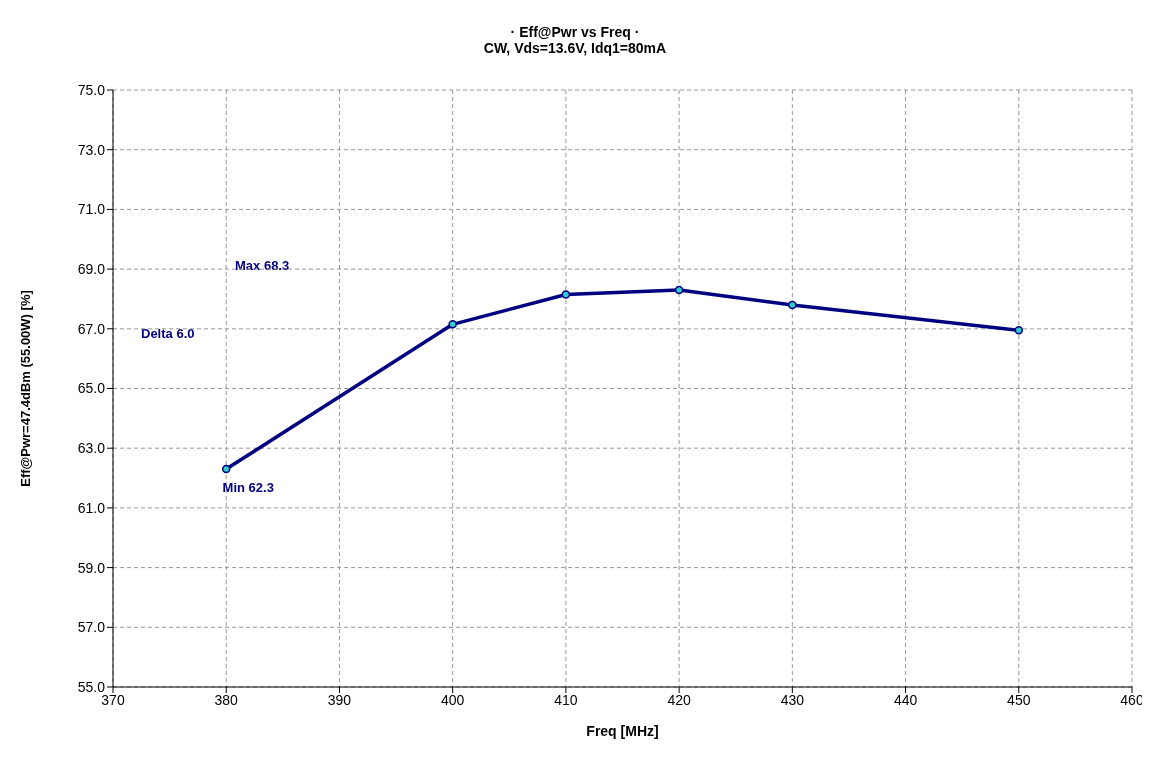 The image size is (1150, 758). Describe the element at coordinates (339, 699) in the screenshot. I see `x-tick-label: 390` at that location.